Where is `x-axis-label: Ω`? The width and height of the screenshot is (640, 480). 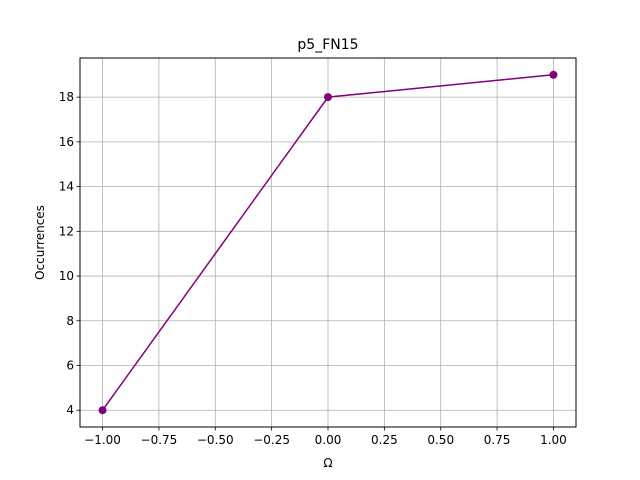
x-axis-label: Ω is located at coordinates (327, 463).